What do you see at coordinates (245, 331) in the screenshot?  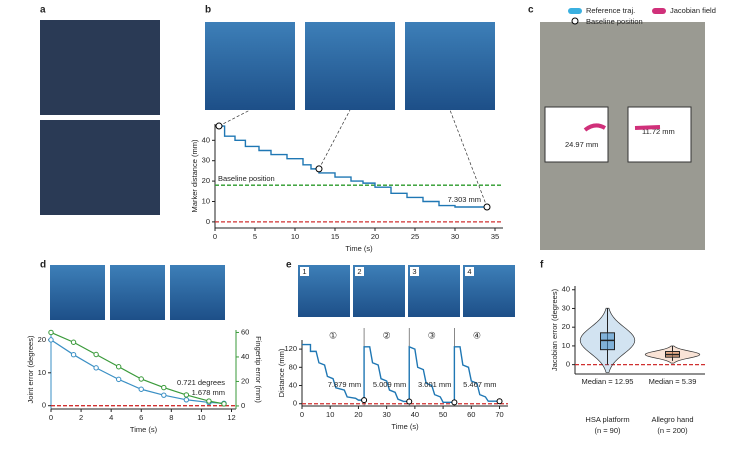 I see `y2-tick-label: 60` at bounding box center [245, 331].